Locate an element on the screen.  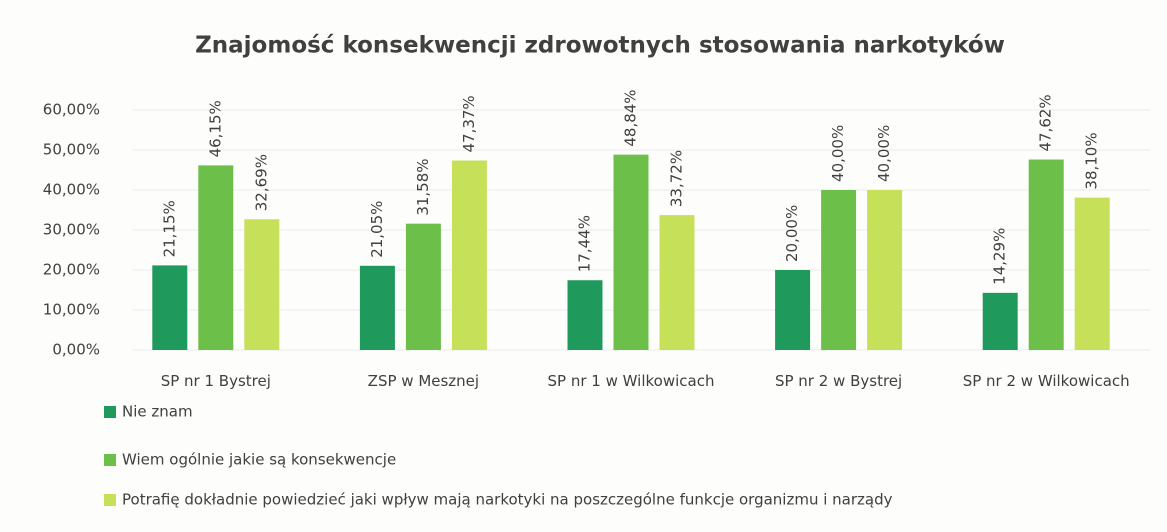
value-label: 46,15% is located at coordinates (215, 128).